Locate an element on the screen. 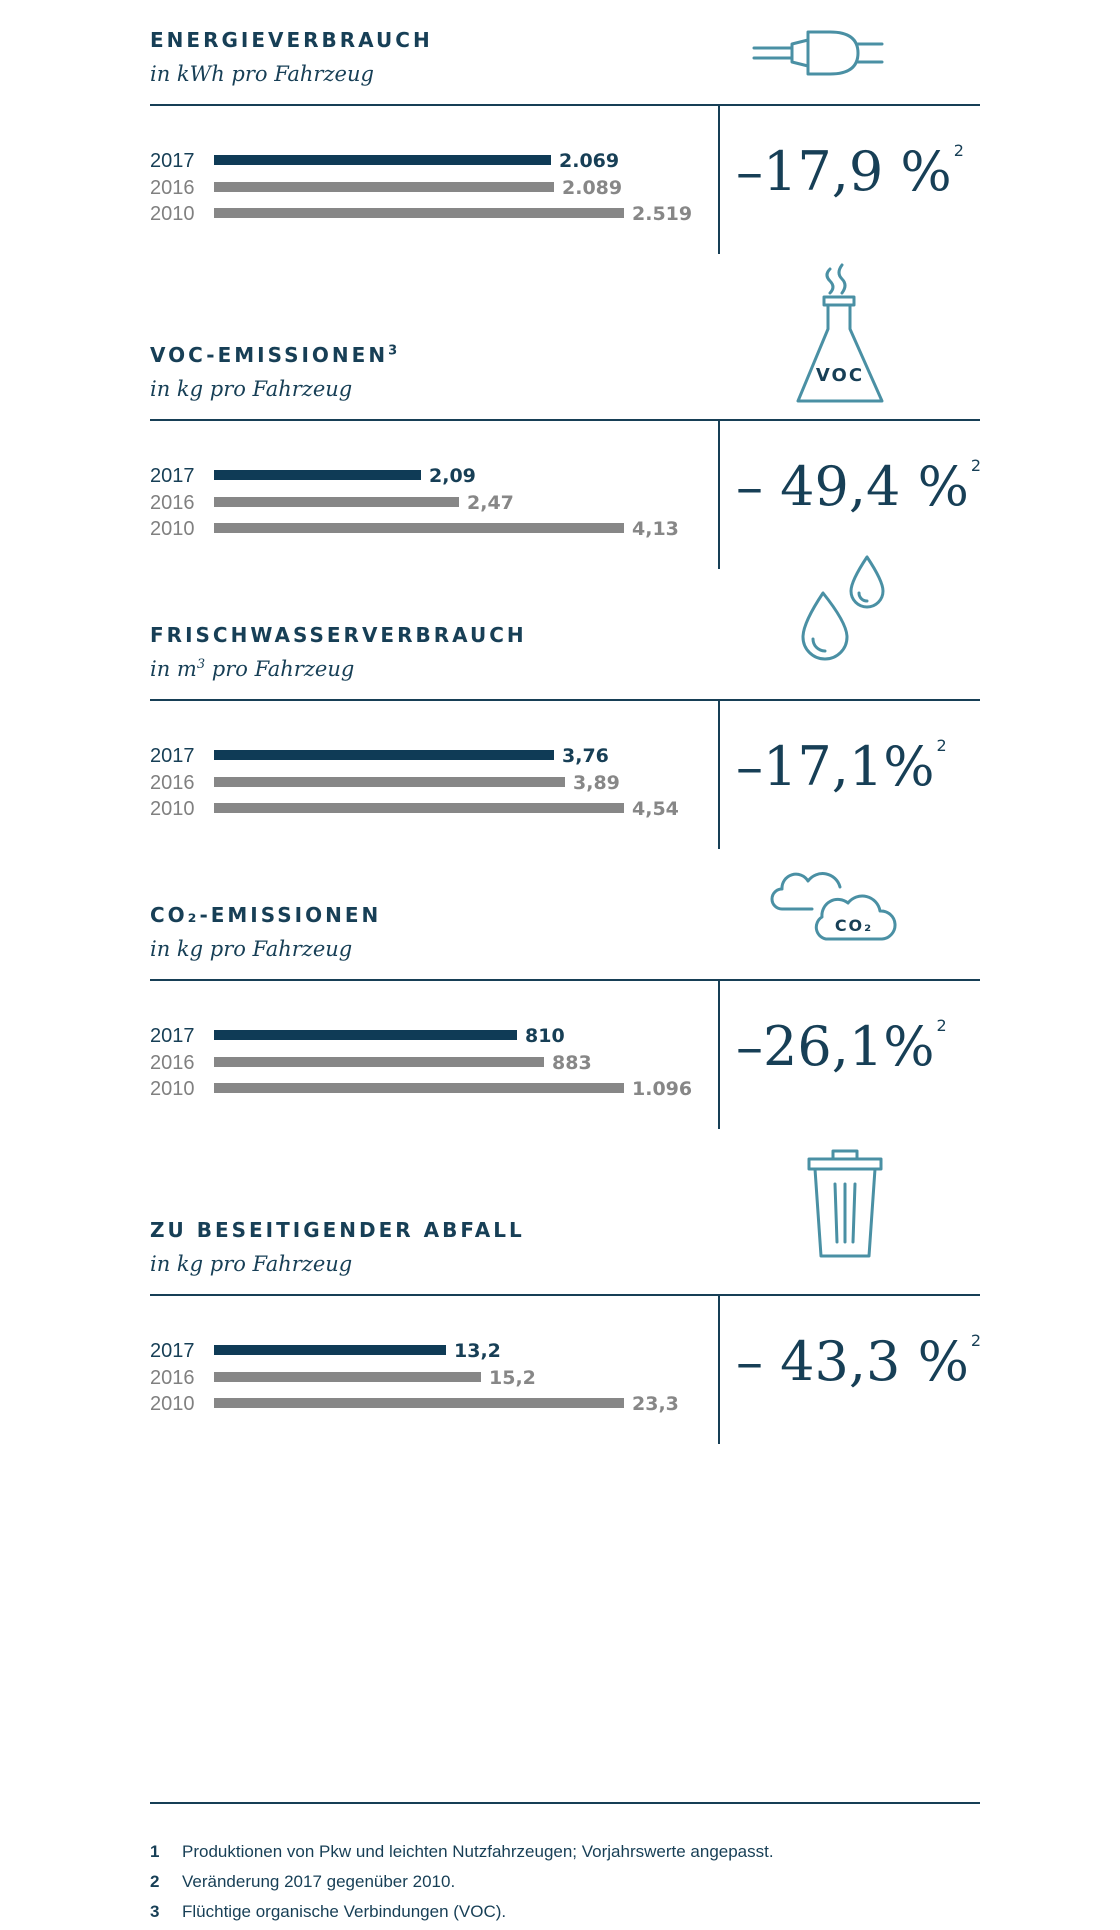 The width and height of the screenshot is (1120, 1930). chart-subtitle: in kWh pro Fahrzeug is located at coordinates (262, 74).